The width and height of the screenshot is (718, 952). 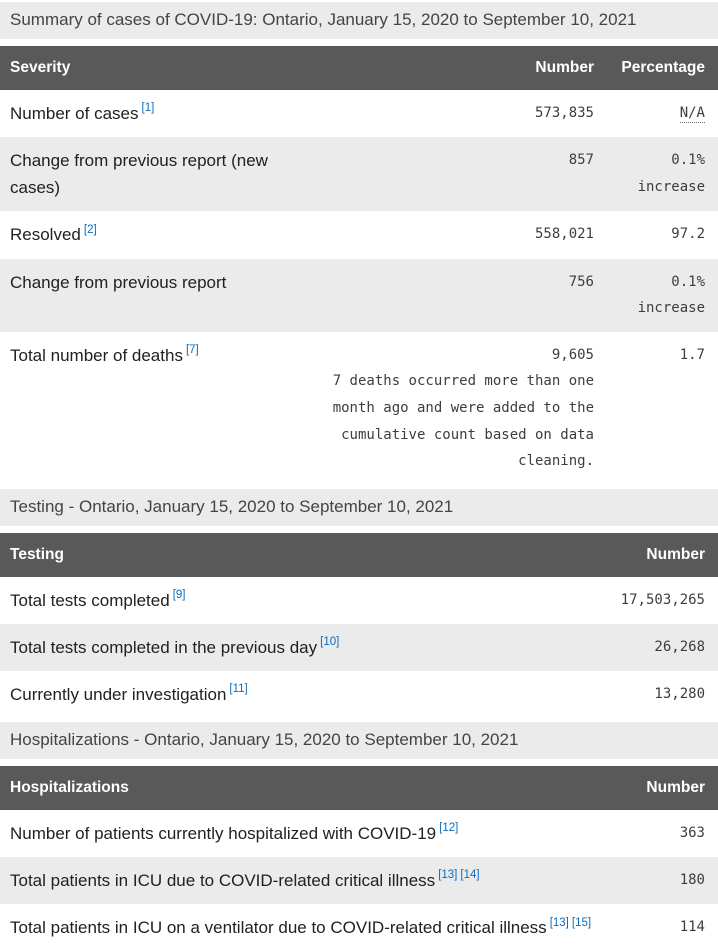 What do you see at coordinates (692, 927) in the screenshot?
I see `number-value: 114` at bounding box center [692, 927].